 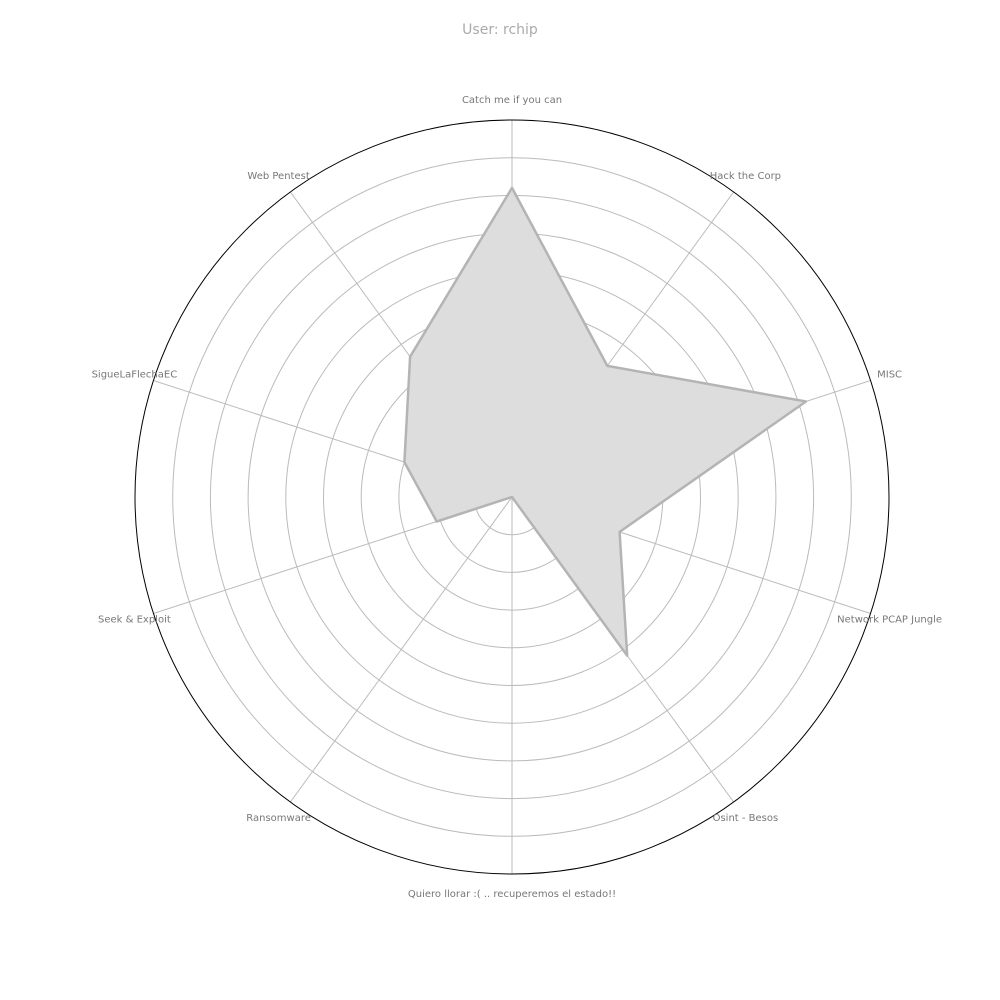 What do you see at coordinates (512, 100) in the screenshot?
I see `axis-label: Catch me if you can` at bounding box center [512, 100].